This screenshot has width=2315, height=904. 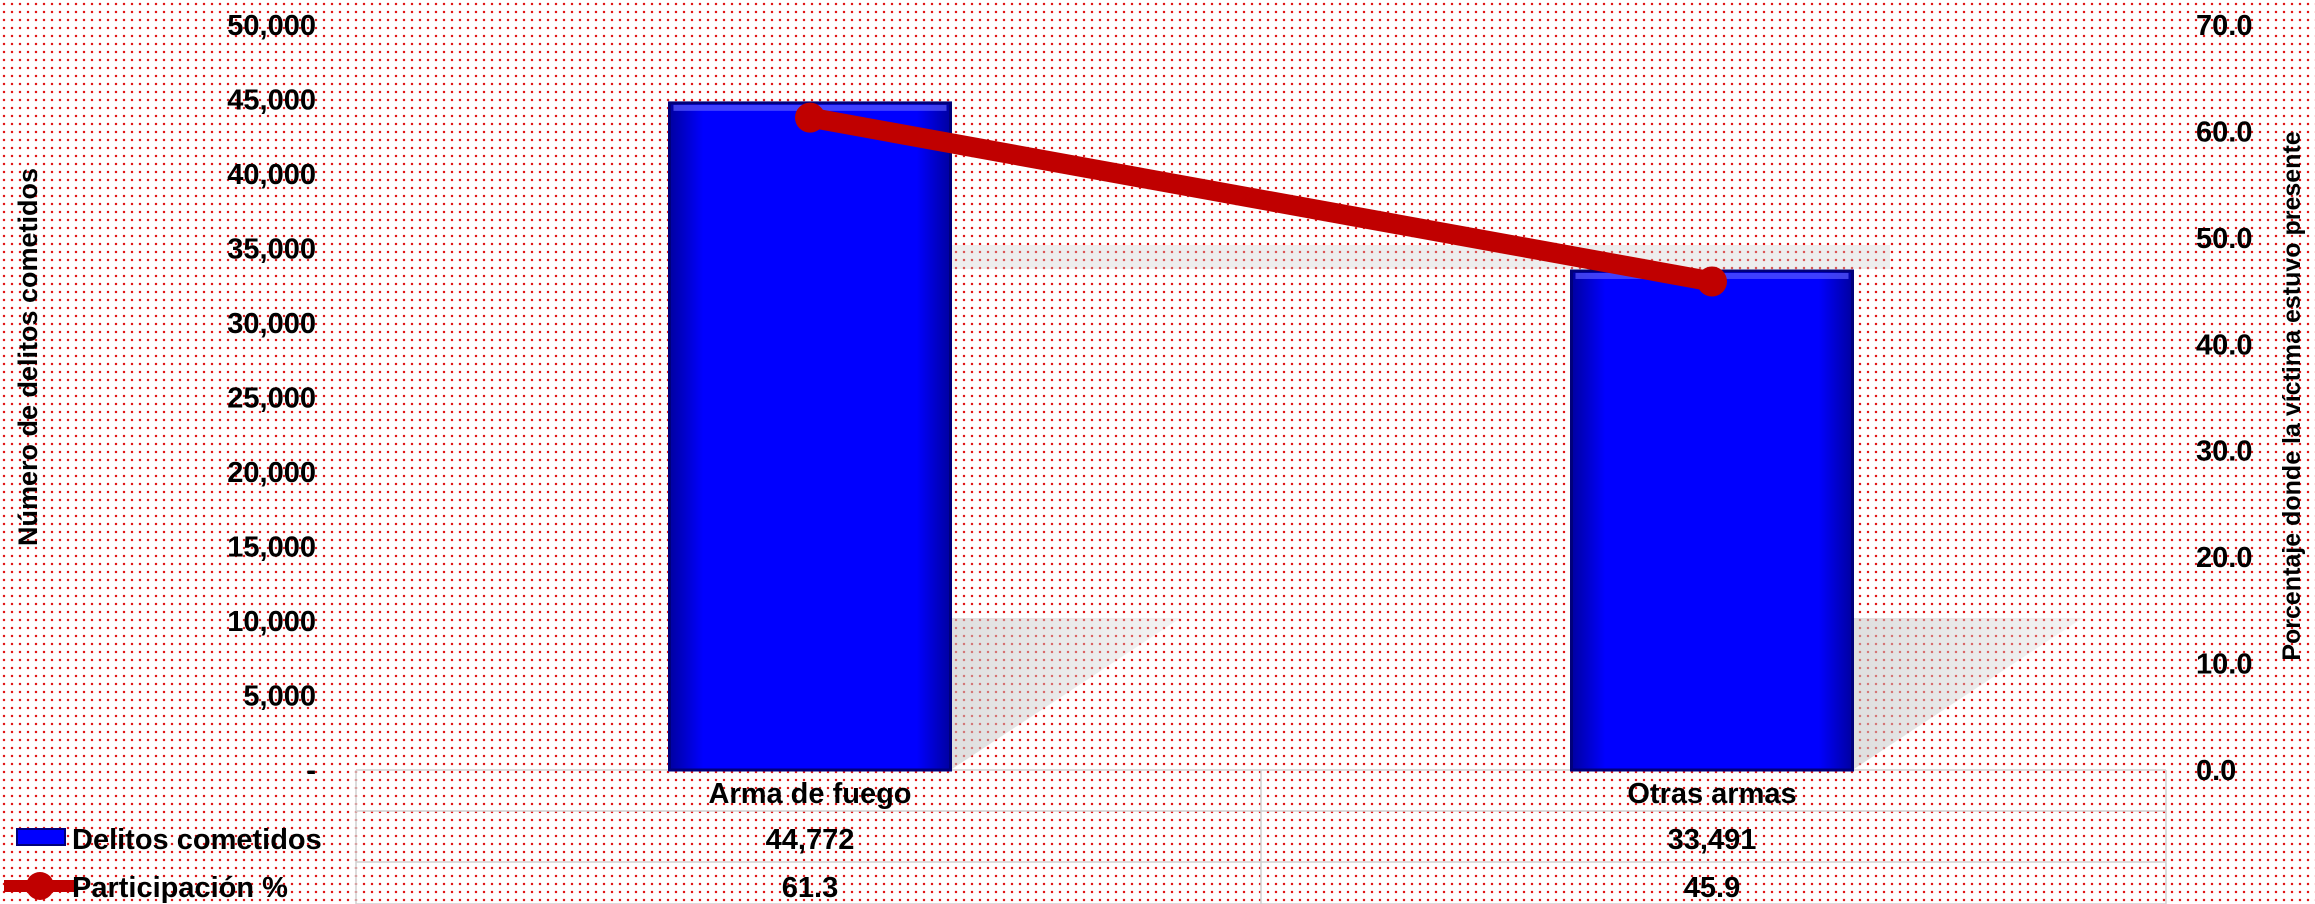 I want to click on right-tick-label: 70.0, so click(x=2224, y=26).